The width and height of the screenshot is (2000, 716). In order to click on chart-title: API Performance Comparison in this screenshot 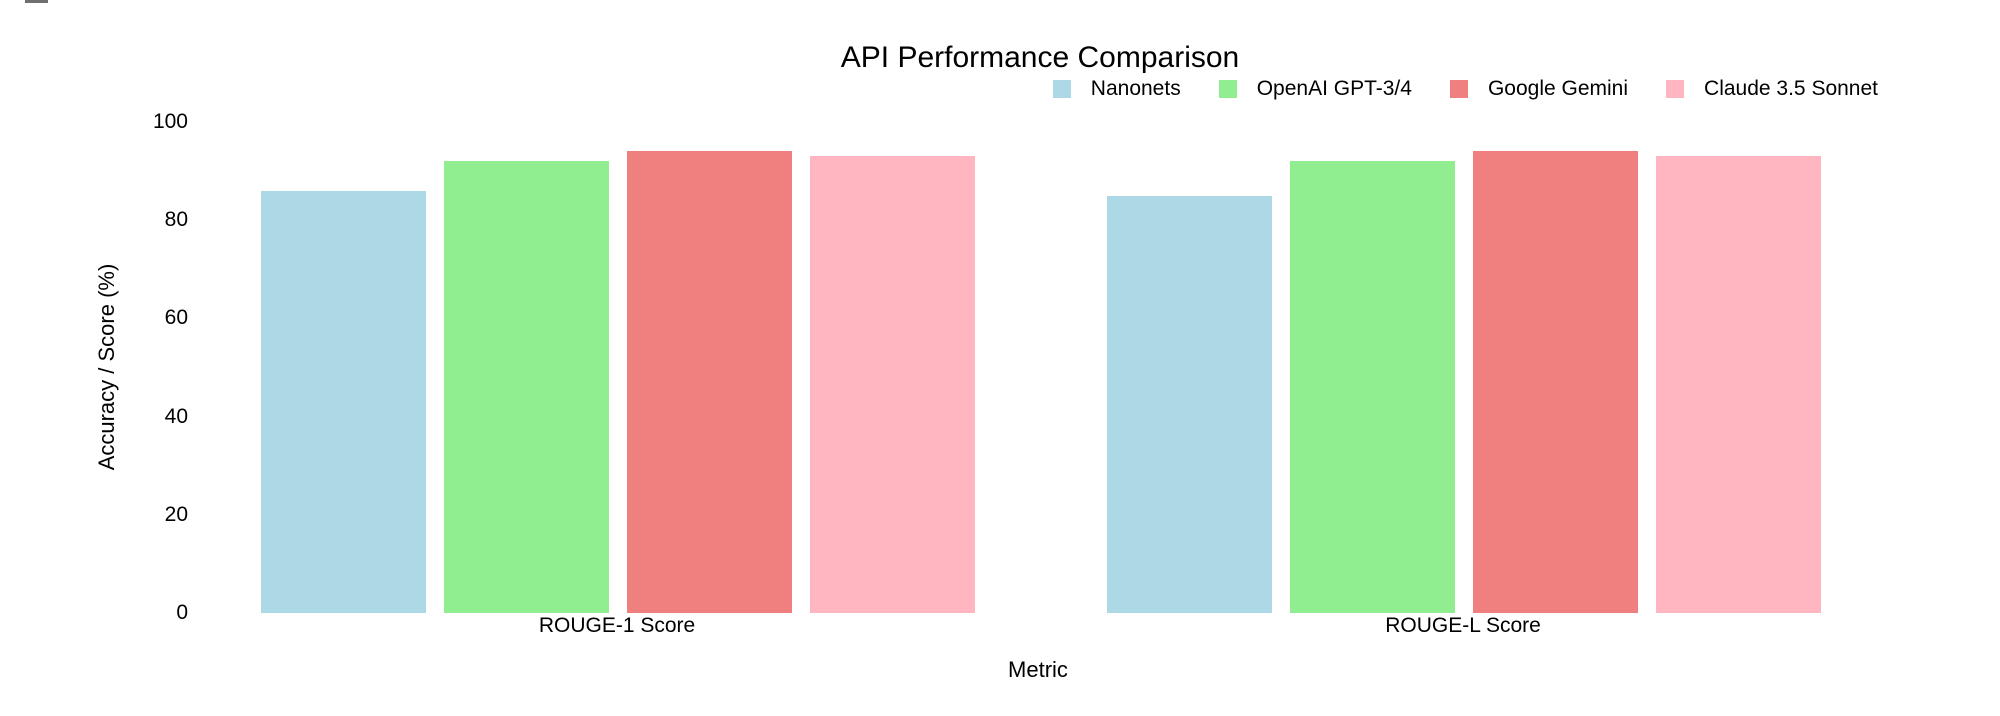, I will do `click(1040, 57)`.